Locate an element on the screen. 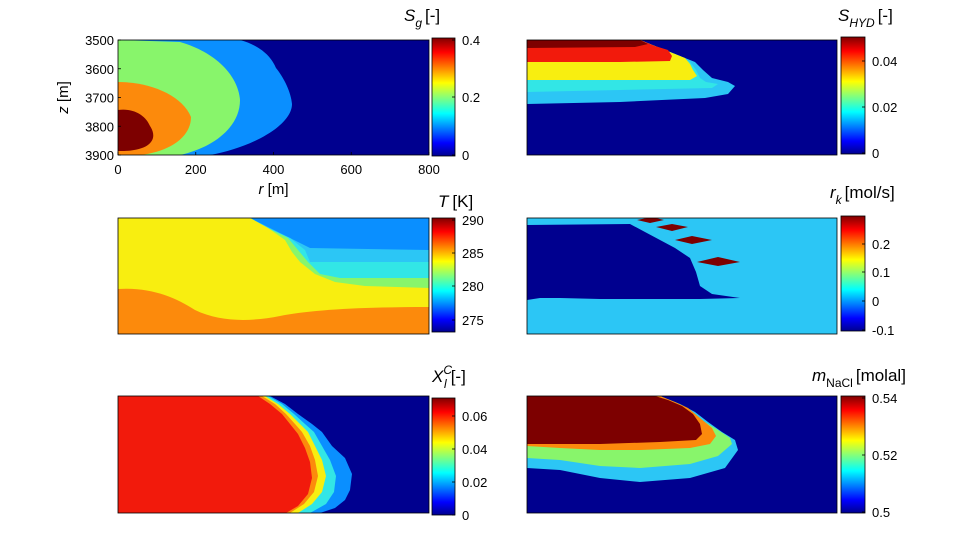 This screenshot has width=980, height=551. x-axis-label: r [m] is located at coordinates (274, 189).